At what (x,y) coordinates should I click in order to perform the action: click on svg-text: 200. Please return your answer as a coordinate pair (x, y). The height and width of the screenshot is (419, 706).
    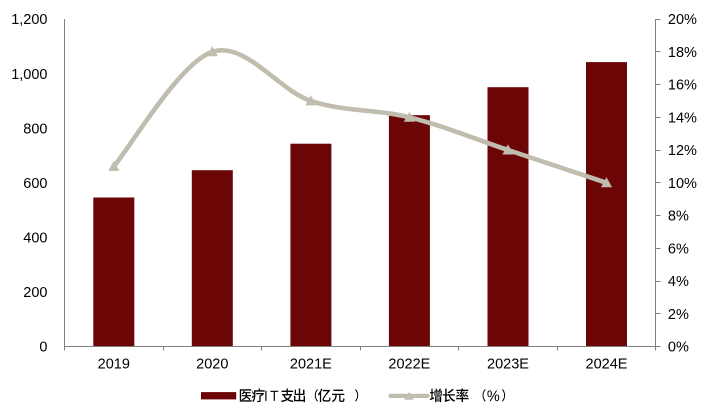
    Looking at the image, I should click on (35, 293).